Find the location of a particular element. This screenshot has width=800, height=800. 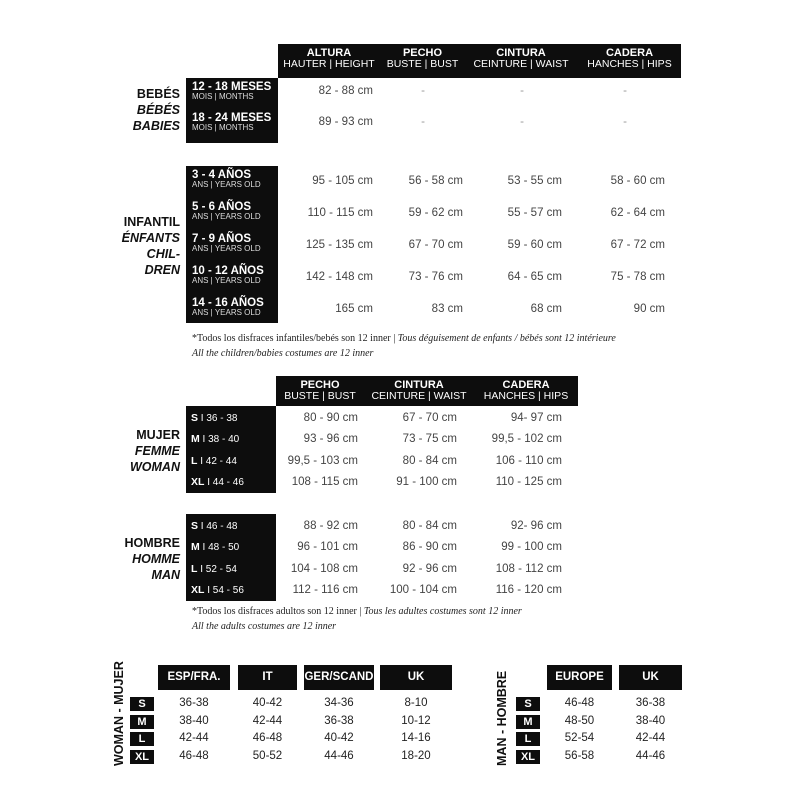

value-text: 92- 96 cm is located at coordinates (536, 526).